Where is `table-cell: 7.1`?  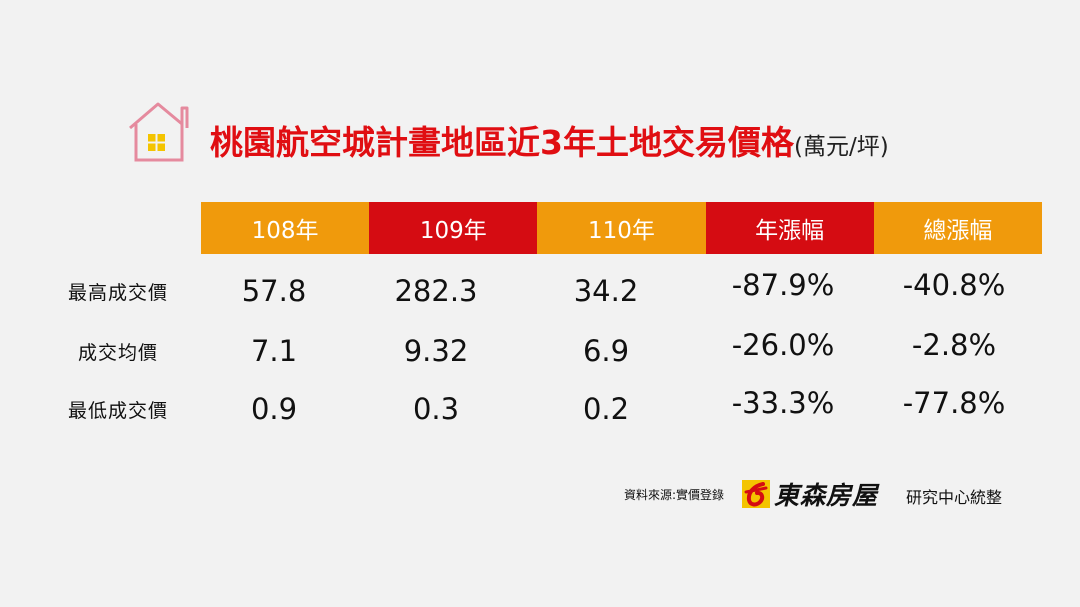
table-cell: 7.1 is located at coordinates (274, 351).